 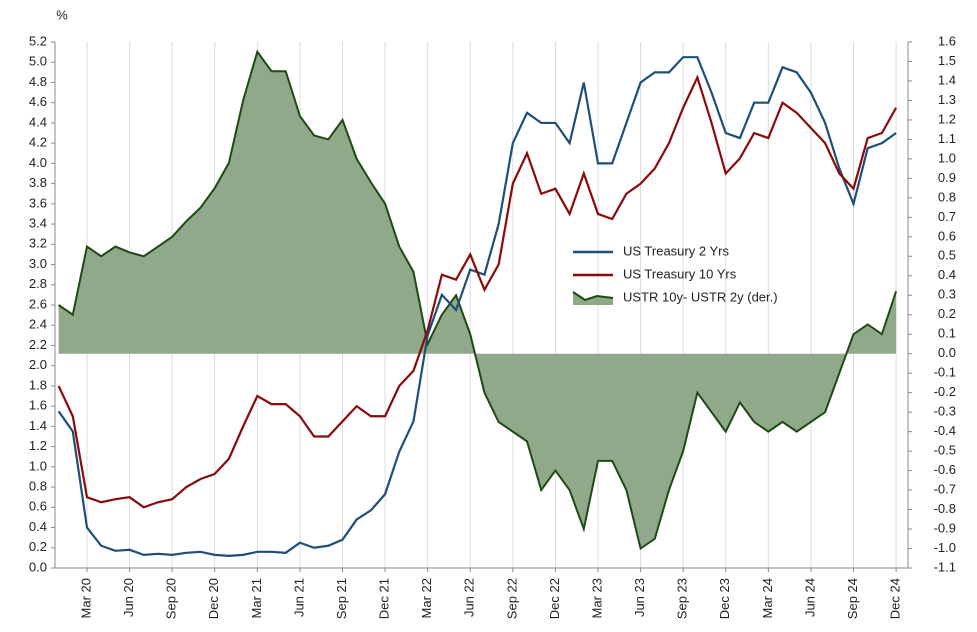 I want to click on x-tick-label: Dec 20, so click(x=213, y=598).